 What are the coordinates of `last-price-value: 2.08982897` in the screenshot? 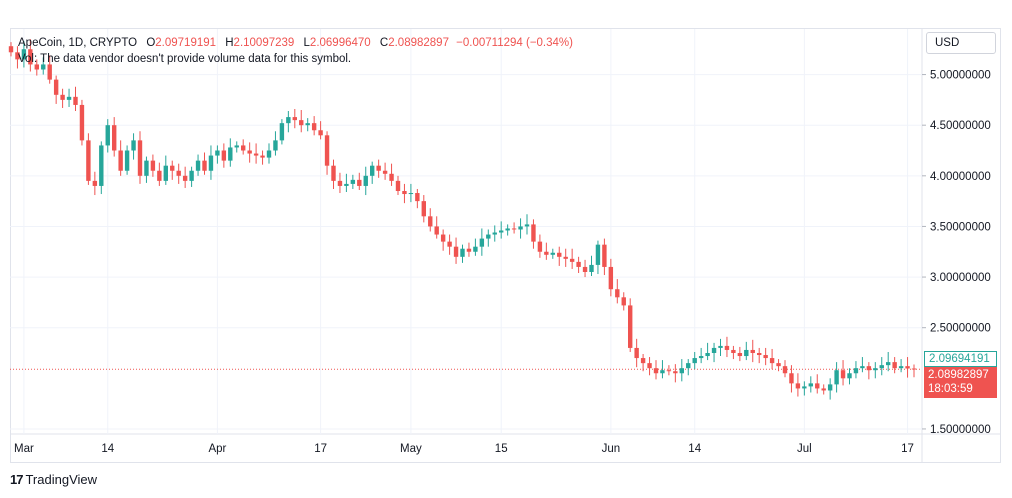 It's located at (958, 375).